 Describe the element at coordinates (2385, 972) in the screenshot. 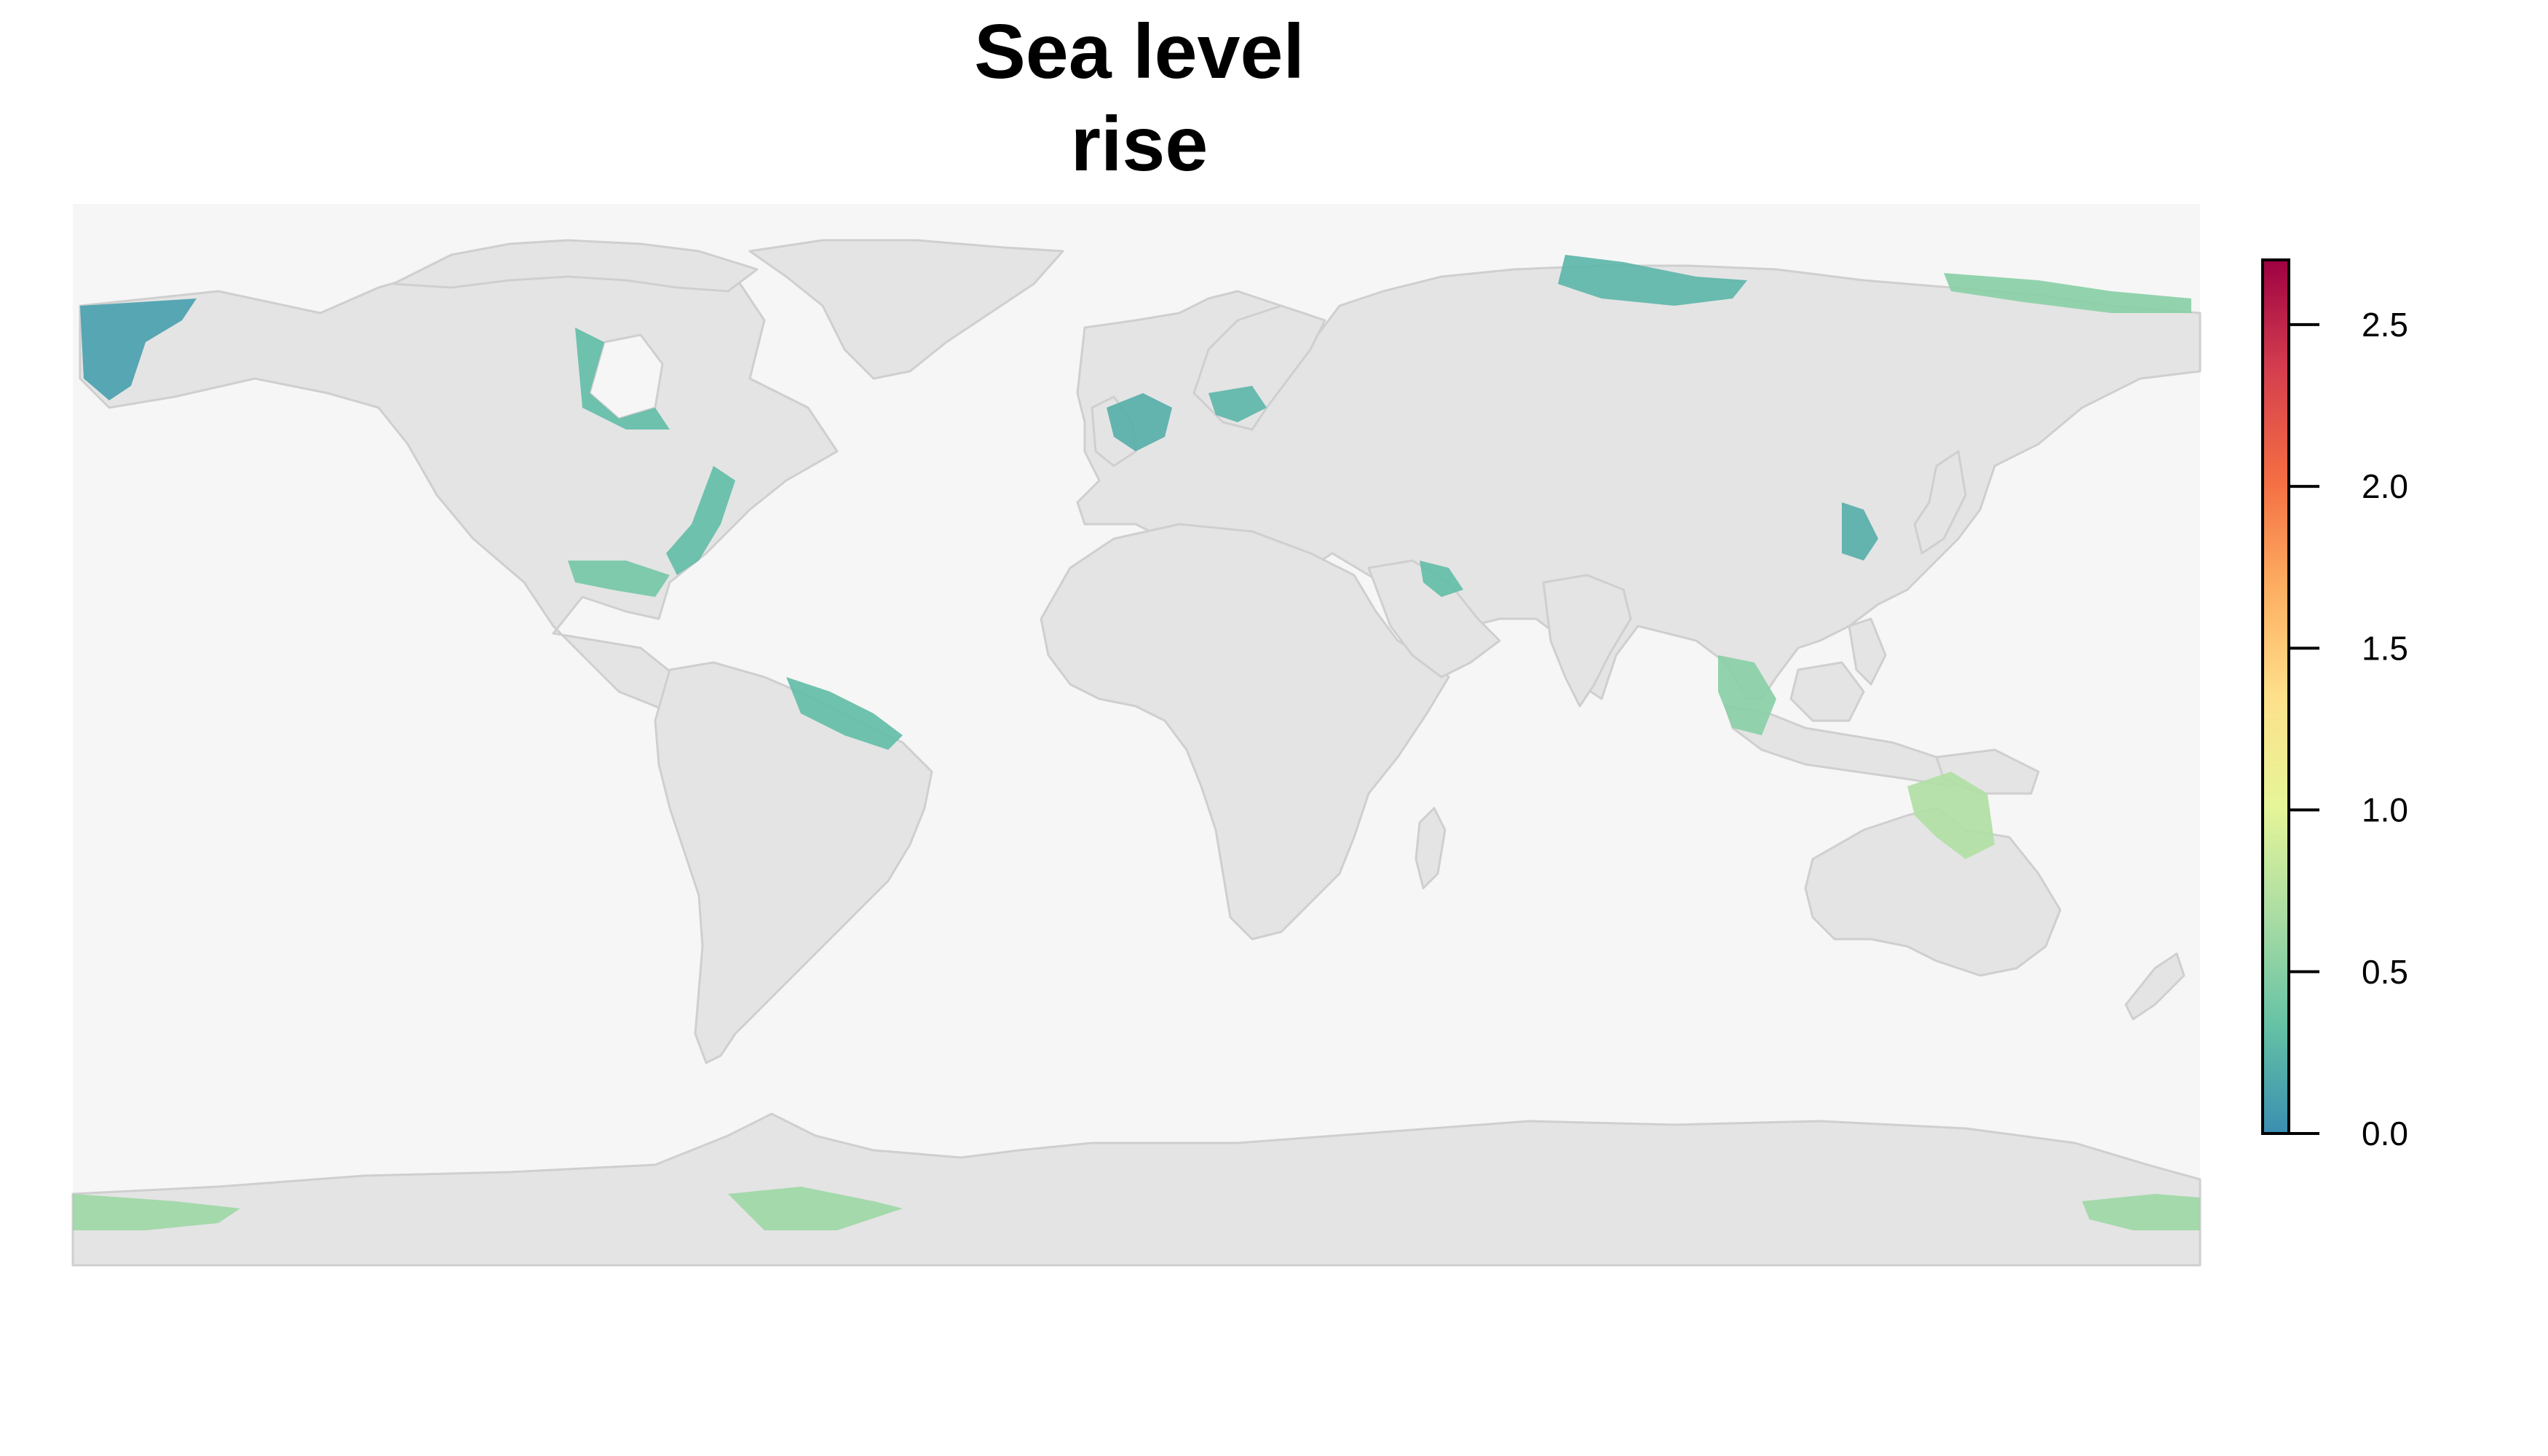

I see `colorbar-tick-label: 0.5` at that location.